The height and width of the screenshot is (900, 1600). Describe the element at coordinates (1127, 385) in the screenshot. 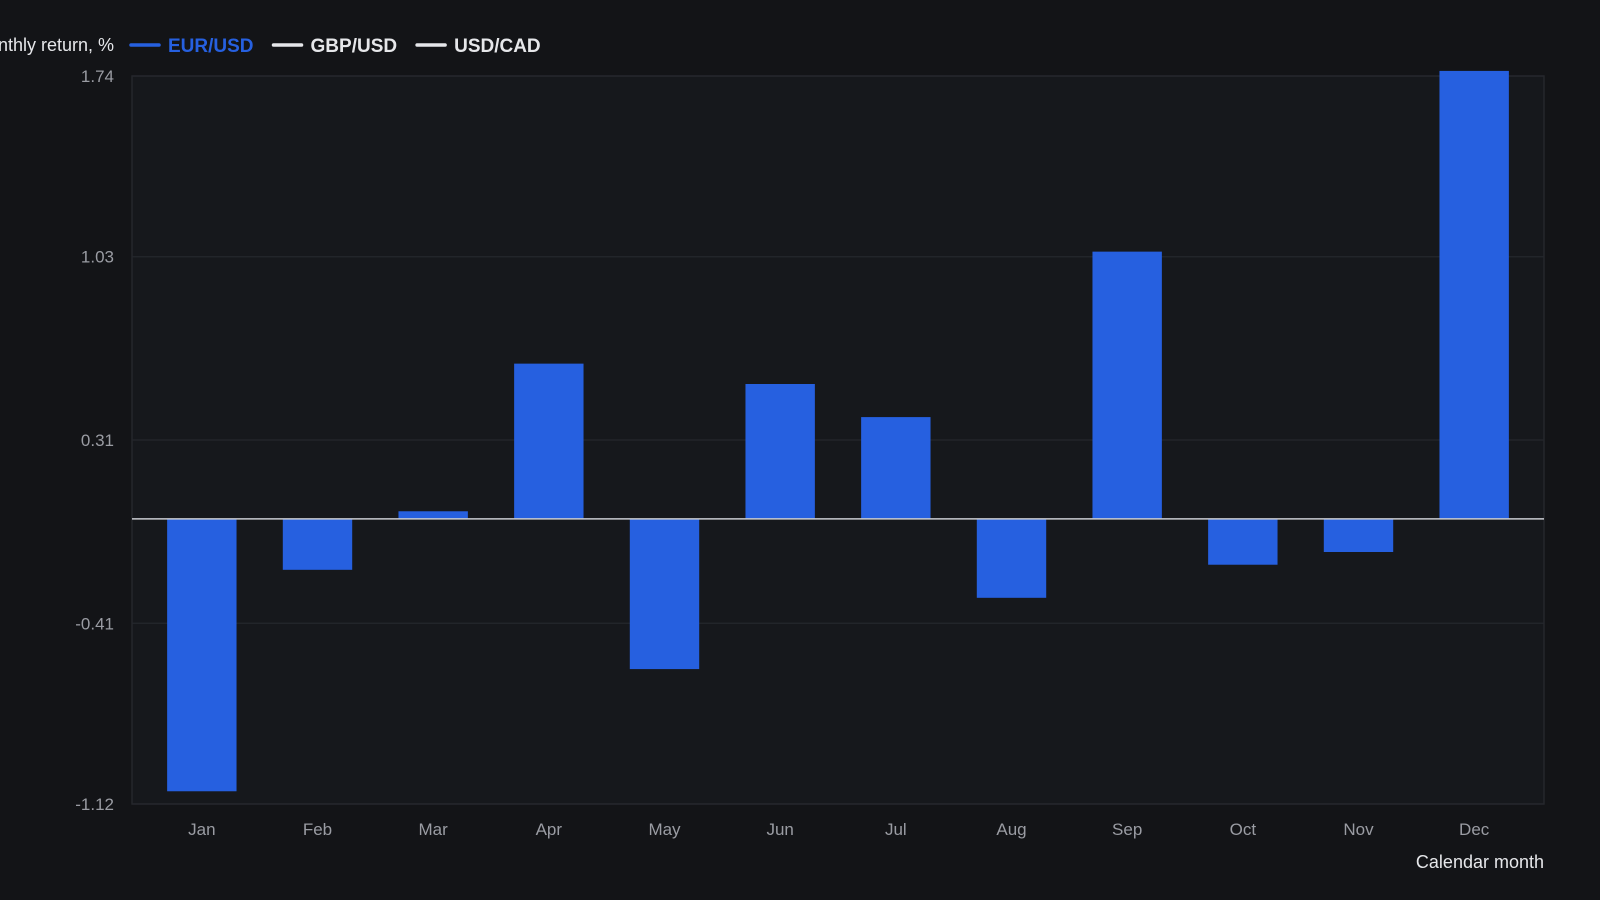

I see `bar-sep` at that location.